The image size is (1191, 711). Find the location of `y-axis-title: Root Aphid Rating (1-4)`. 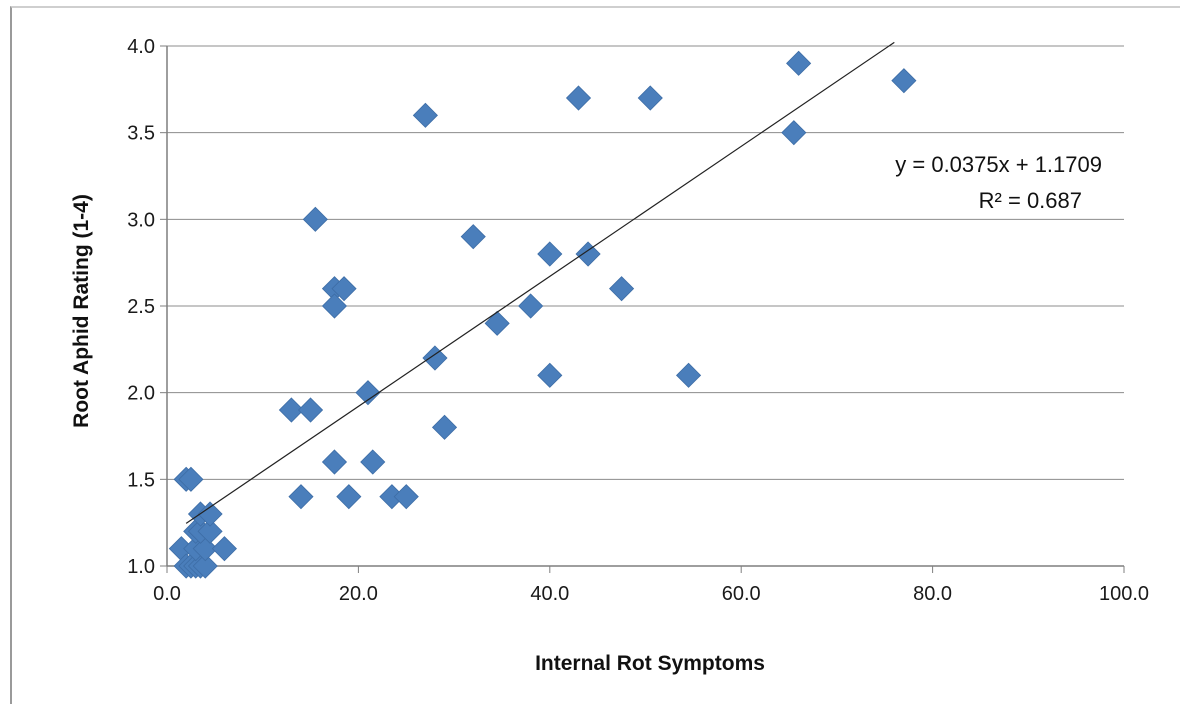

y-axis-title: Root Aphid Rating (1-4) is located at coordinates (81, 311).